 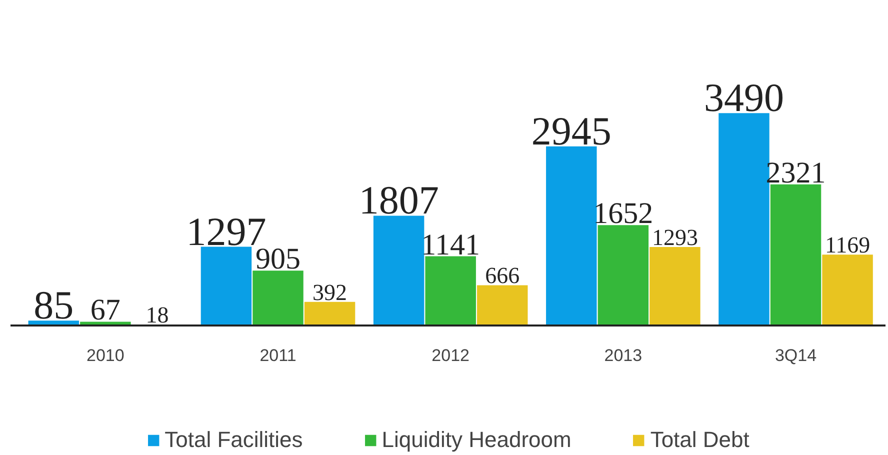 What do you see at coordinates (330, 292) in the screenshot?
I see `data-label: 392` at bounding box center [330, 292].